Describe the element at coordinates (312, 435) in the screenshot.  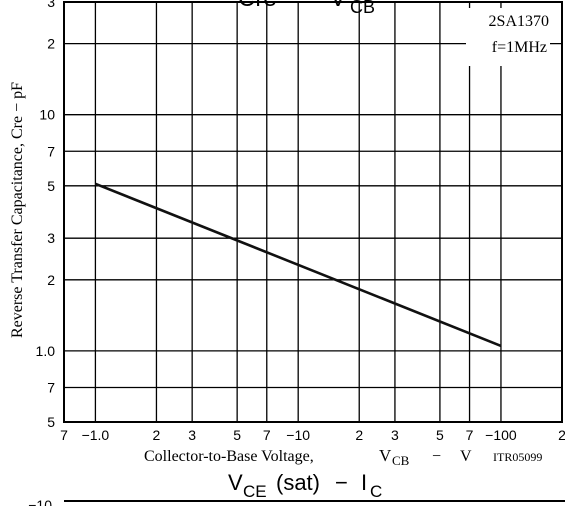
I see `x-tick-labels: 7 −1.0 2 3 5 7 −10 2 3 5 7 −100 2` at that location.